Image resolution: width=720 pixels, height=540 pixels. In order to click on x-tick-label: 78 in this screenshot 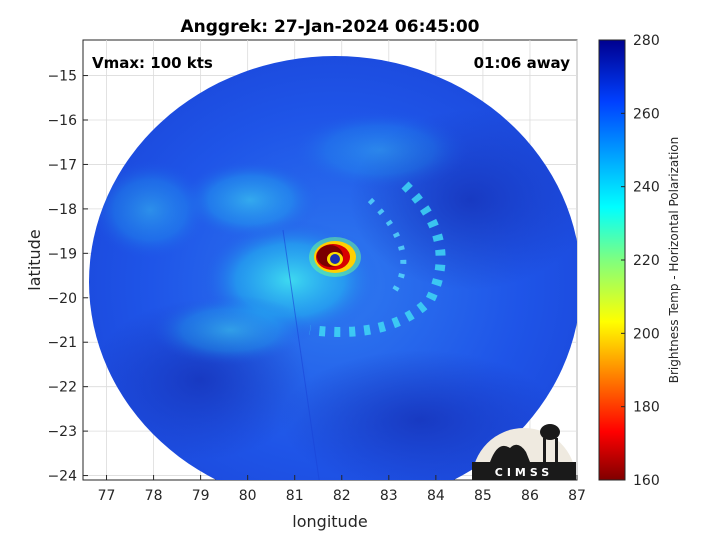, I will do `click(154, 496)`.